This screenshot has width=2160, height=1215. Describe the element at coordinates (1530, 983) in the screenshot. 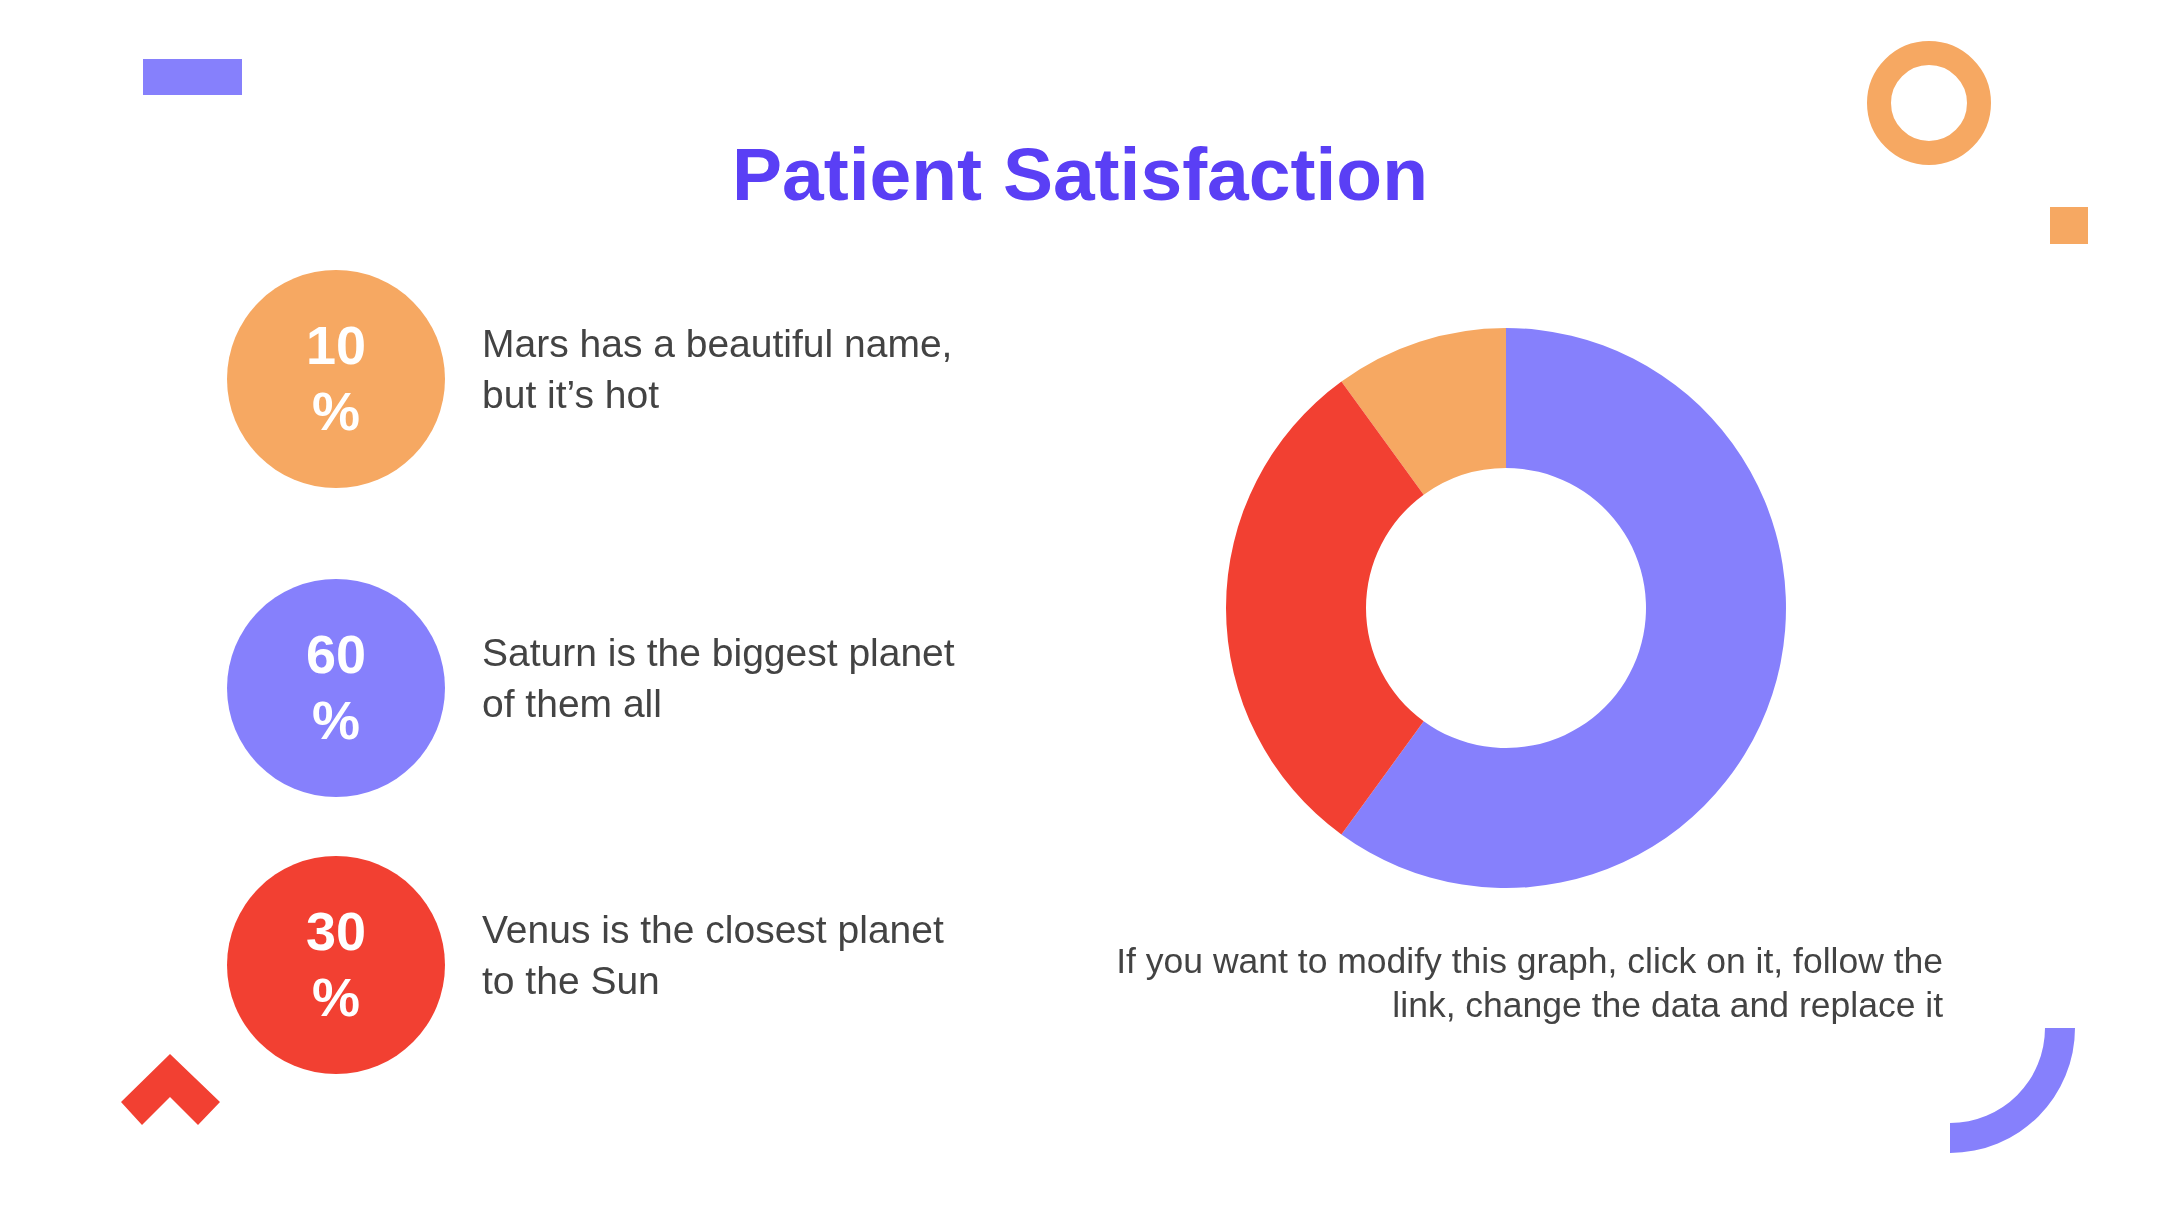

I see `text: If you want to modify this graph, click on it, follow the link, change the data and replace it` at that location.